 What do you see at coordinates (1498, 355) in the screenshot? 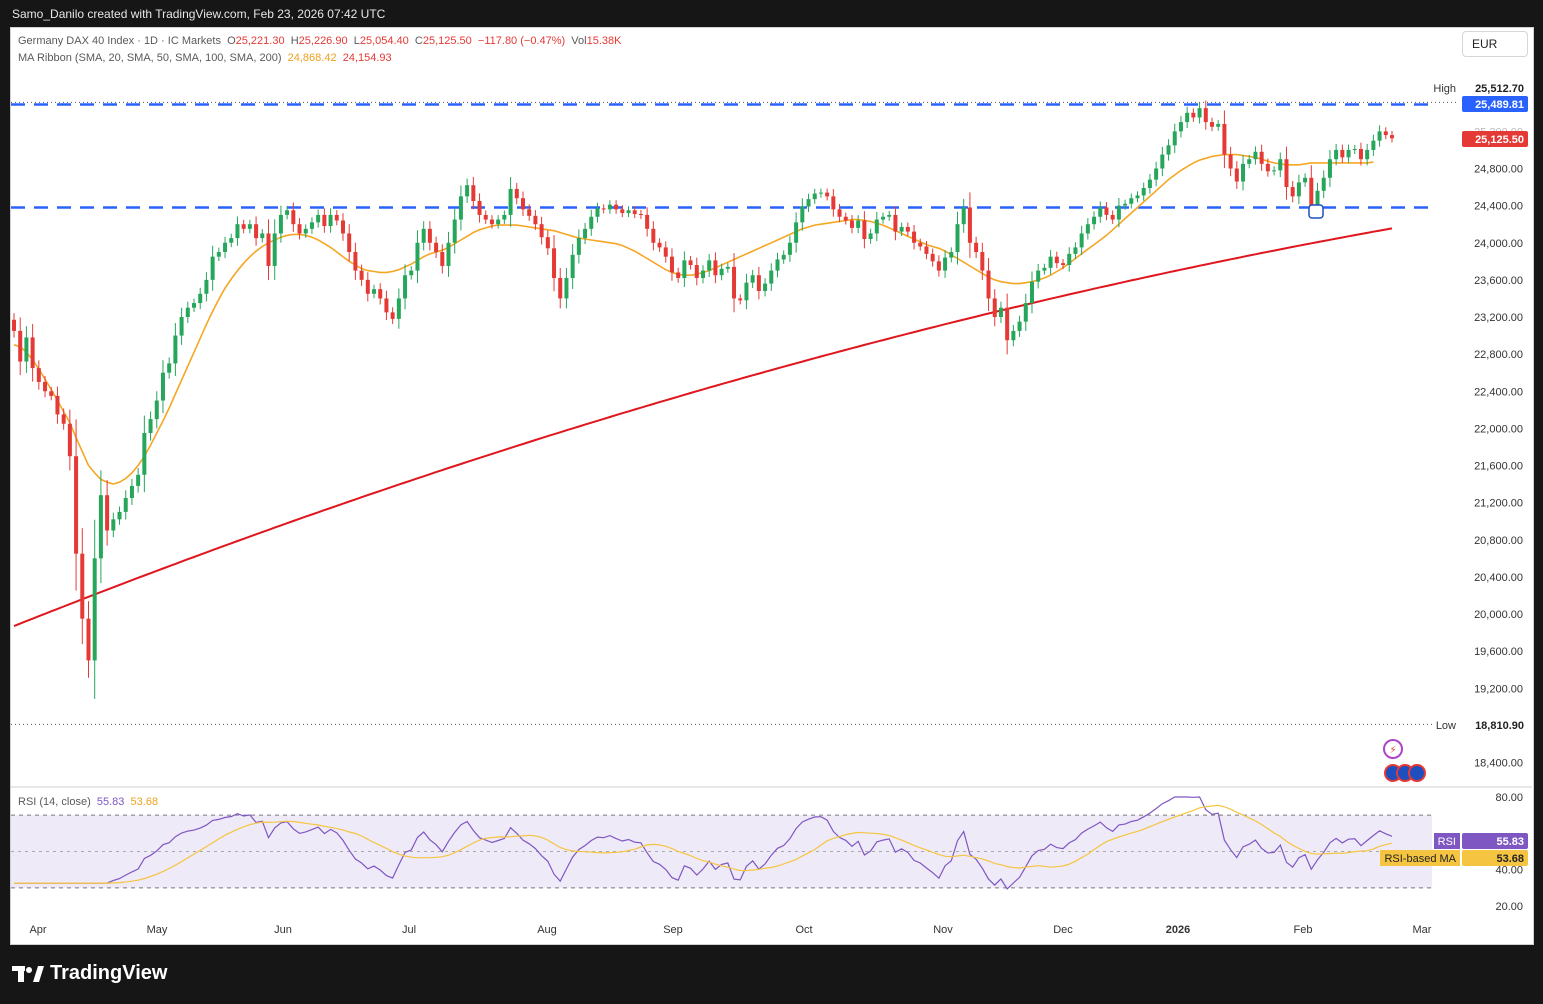
I see `price-tick-label: 22,800.00` at bounding box center [1498, 355].